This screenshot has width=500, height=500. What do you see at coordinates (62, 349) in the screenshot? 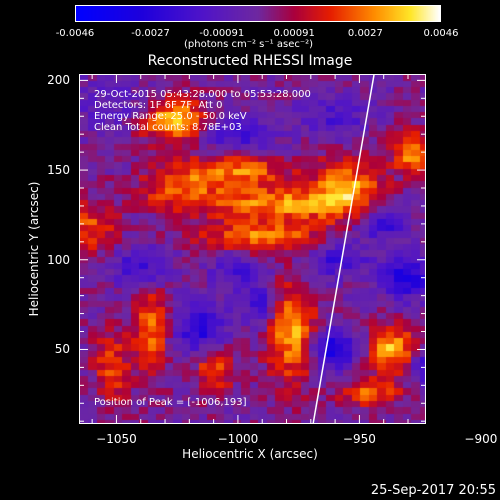
I see `y-tick-label: 50` at bounding box center [62, 349].